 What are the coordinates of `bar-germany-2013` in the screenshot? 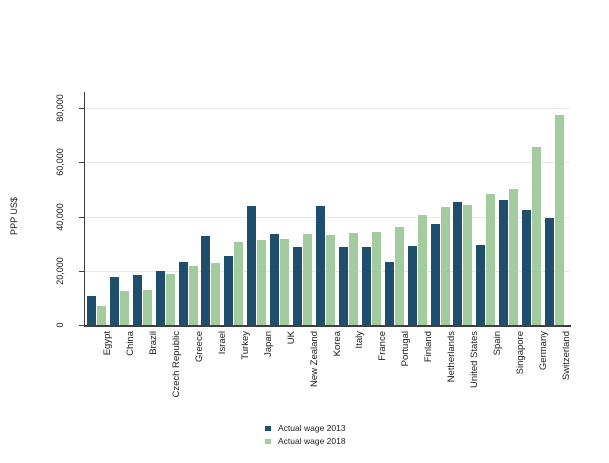 It's located at (527, 267).